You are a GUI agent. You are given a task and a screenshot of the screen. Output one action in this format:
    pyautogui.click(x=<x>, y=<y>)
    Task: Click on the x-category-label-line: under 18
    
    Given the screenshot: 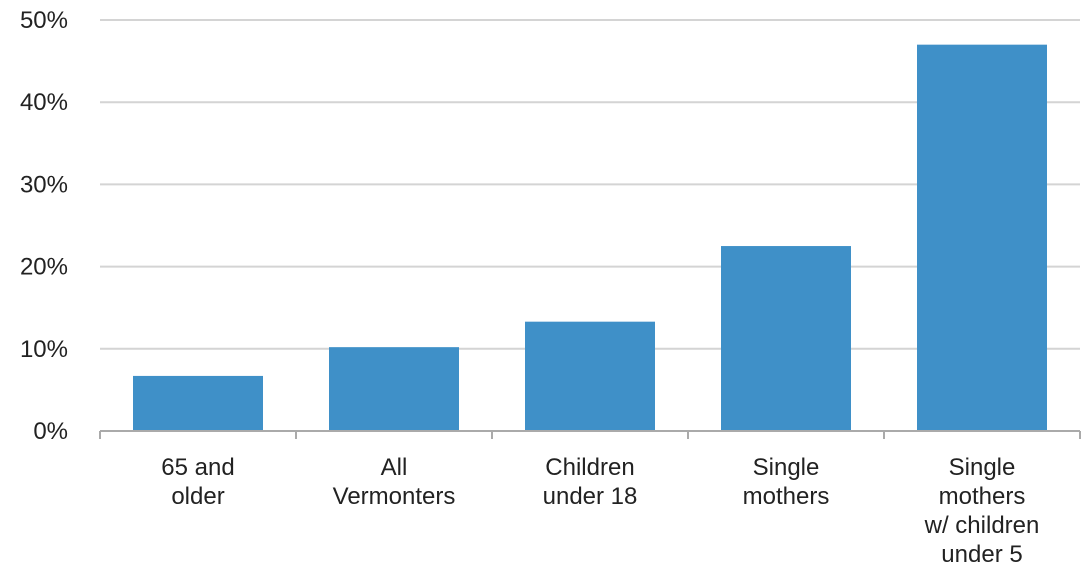 What is the action you would take?
    pyautogui.click(x=590, y=496)
    